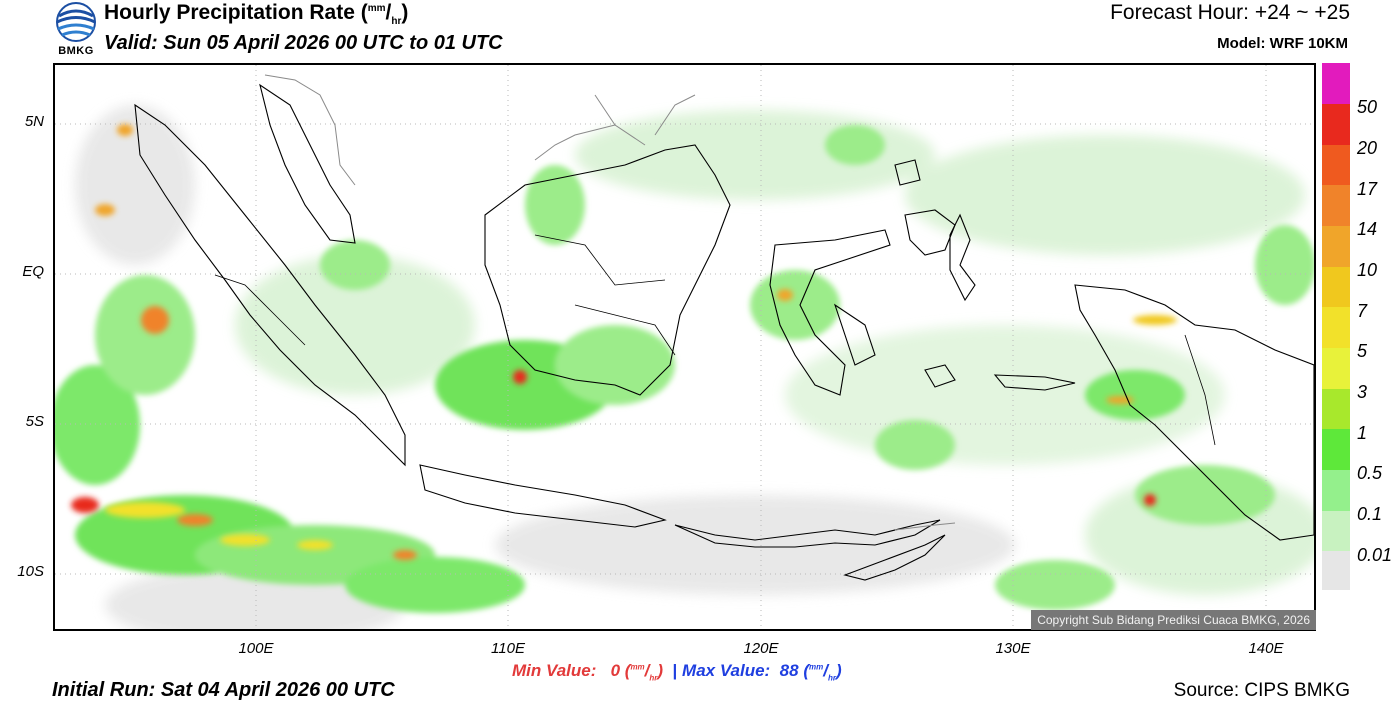  I want to click on colorbar-label: 17, so click(1367, 189).